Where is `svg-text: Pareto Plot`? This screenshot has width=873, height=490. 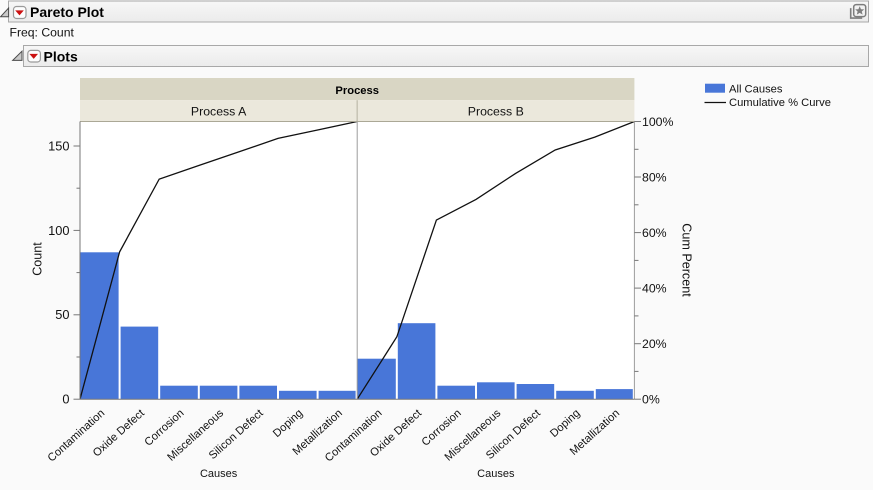
svg-text: Pareto Plot is located at coordinates (67, 12).